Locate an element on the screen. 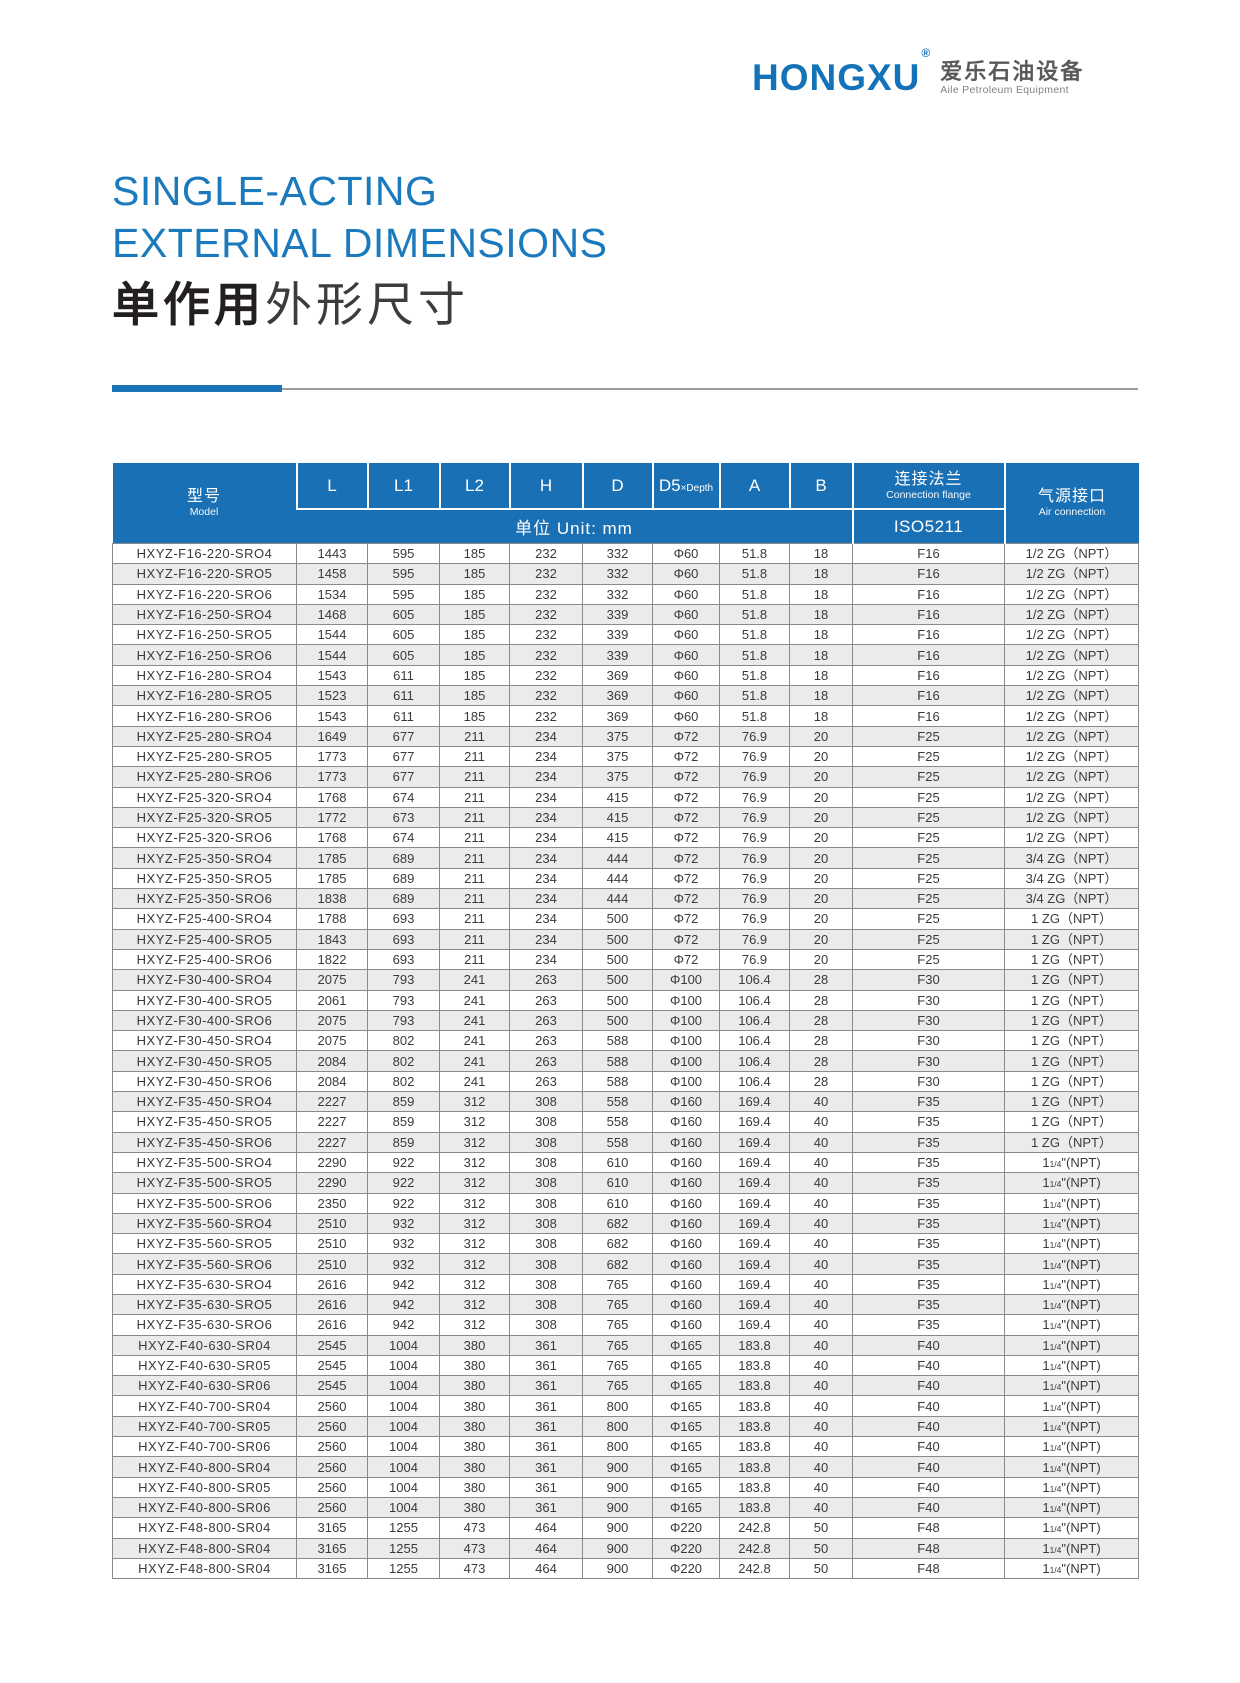 The width and height of the screenshot is (1240, 1683). cell-l: 2510 is located at coordinates (332, 1244).